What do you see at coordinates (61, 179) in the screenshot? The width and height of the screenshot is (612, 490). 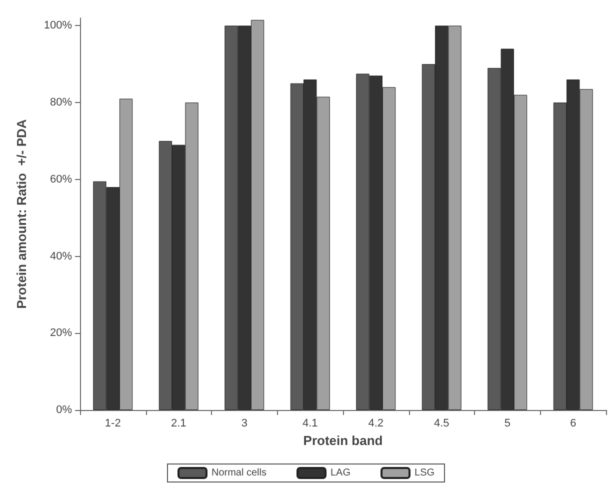 I see `y-tick-label: 60%` at bounding box center [61, 179].